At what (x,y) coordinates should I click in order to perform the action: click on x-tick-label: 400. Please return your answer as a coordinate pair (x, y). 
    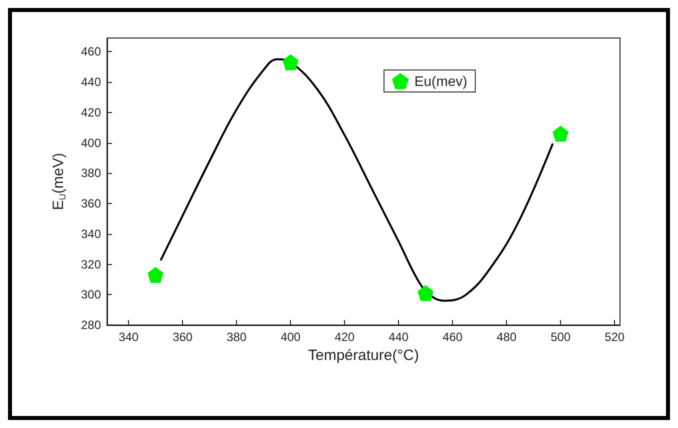
    Looking at the image, I should click on (290, 337).